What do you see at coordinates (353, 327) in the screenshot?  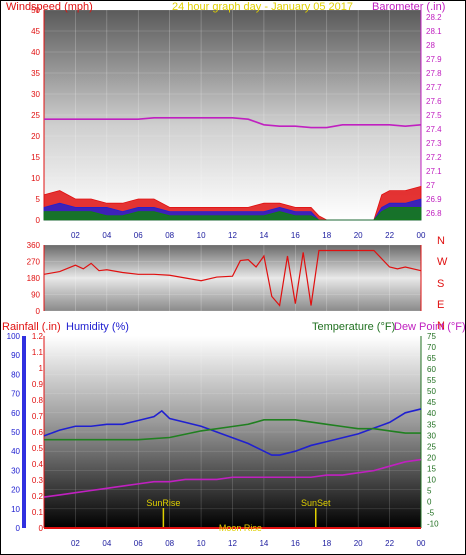 I see `temperature-axis-title: Temperature (°F)` at bounding box center [353, 327].